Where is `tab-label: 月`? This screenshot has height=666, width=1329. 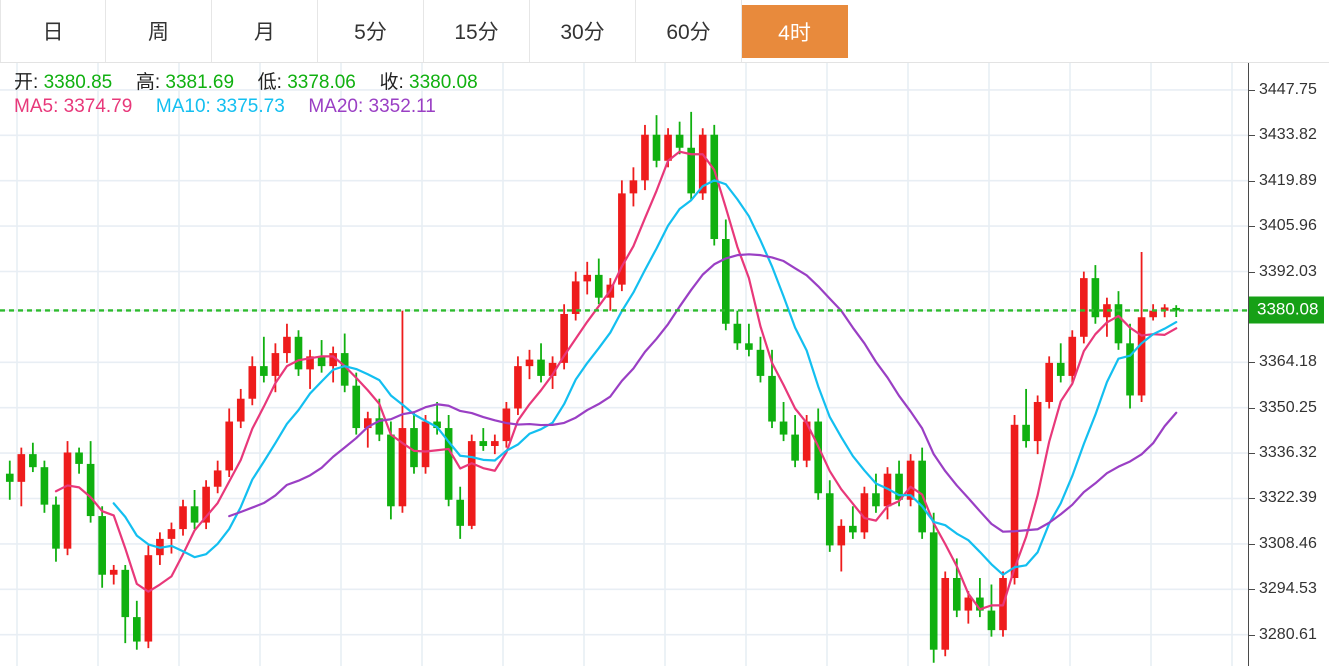 tab-label: 月 is located at coordinates (264, 32).